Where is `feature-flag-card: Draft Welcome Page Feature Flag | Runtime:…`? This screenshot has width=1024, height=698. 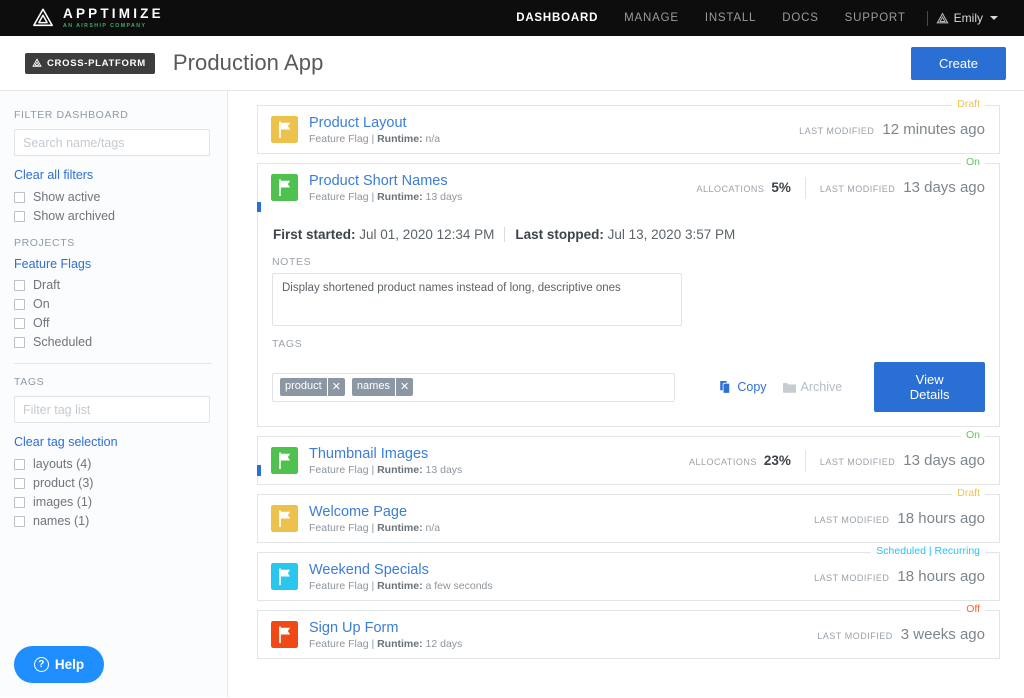 feature-flag-card: Draft Welcome Page Feature Flag | Runtime:… is located at coordinates (628, 515).